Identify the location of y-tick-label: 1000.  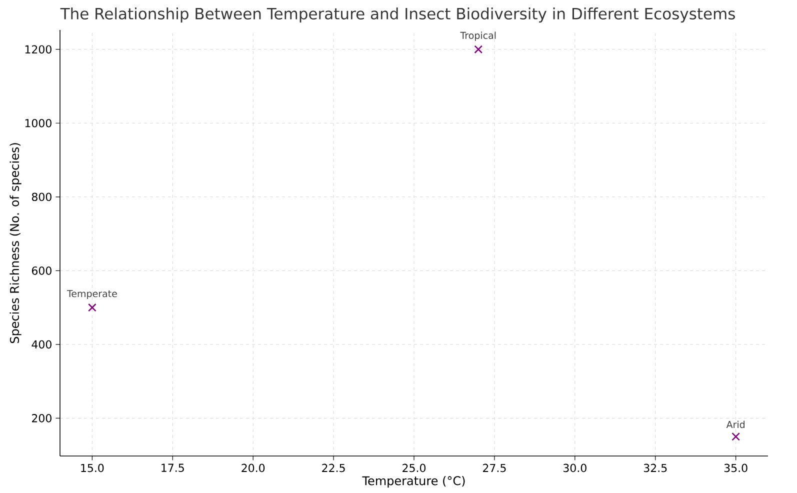
(38, 123).